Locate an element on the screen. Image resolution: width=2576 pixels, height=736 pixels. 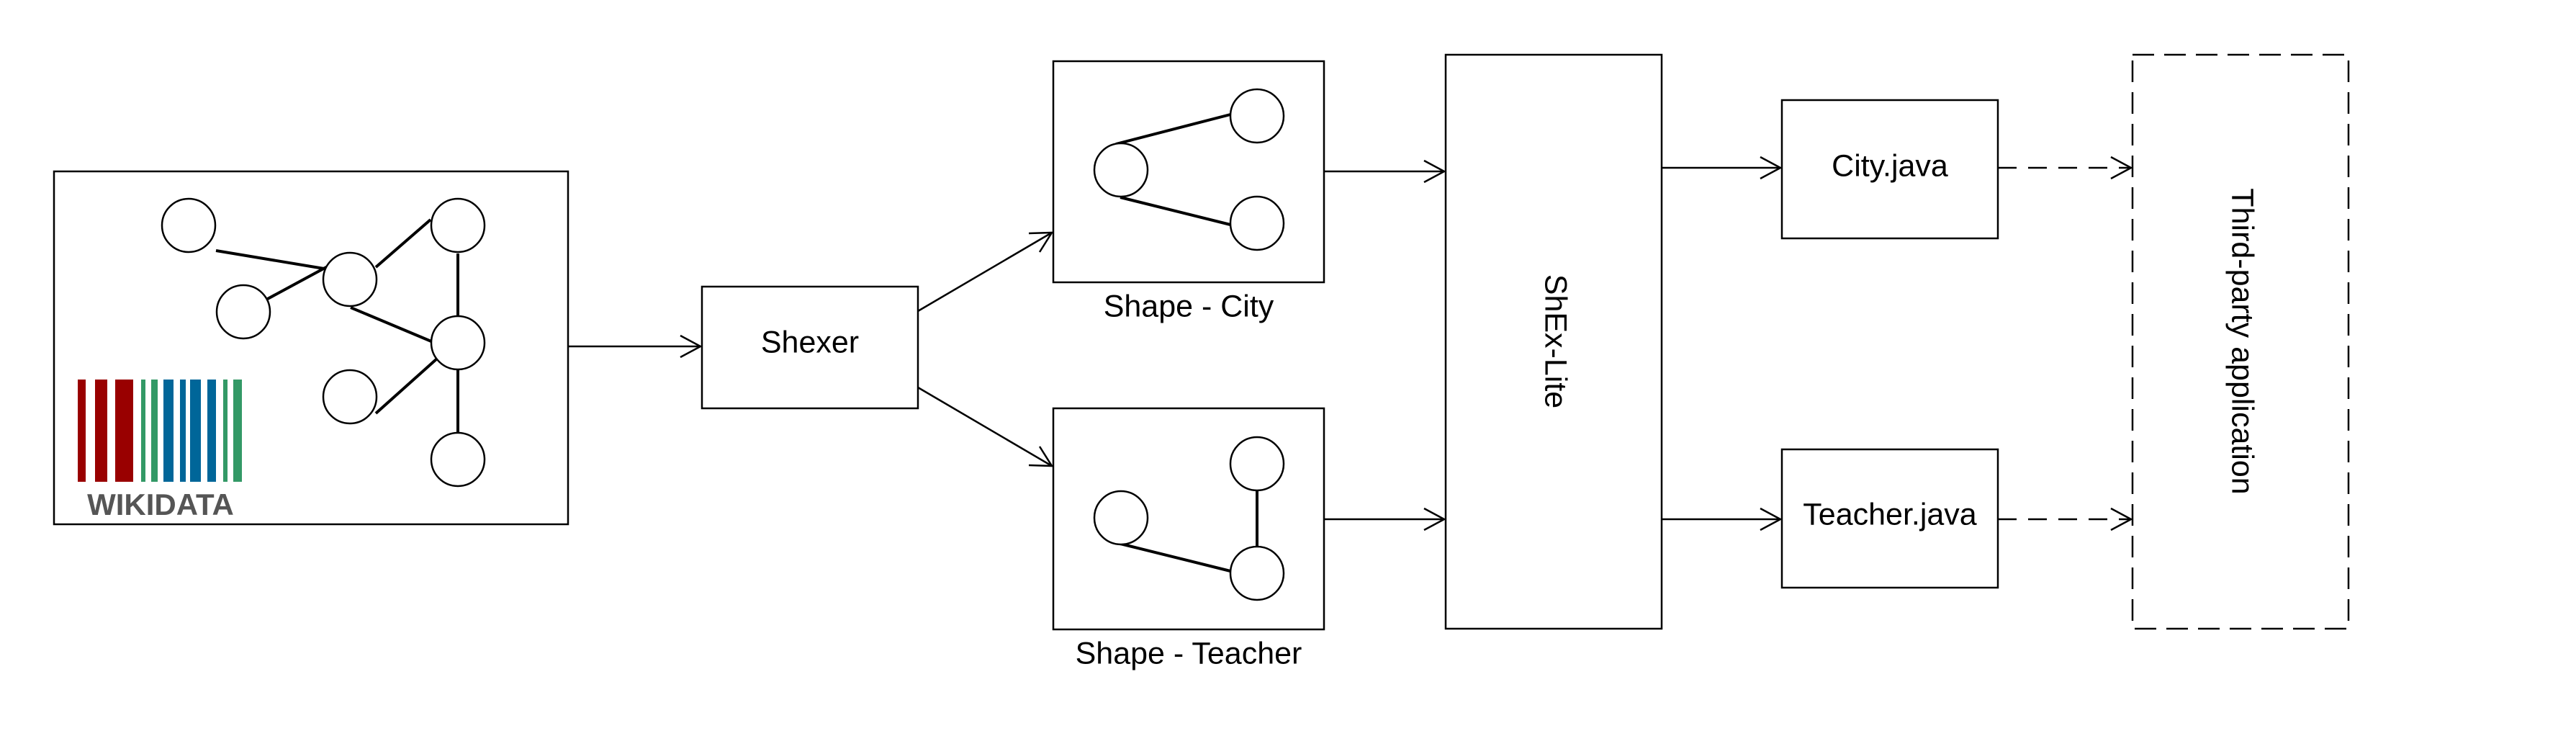
third-party-label: Third-party application is located at coordinates (2242, 341).